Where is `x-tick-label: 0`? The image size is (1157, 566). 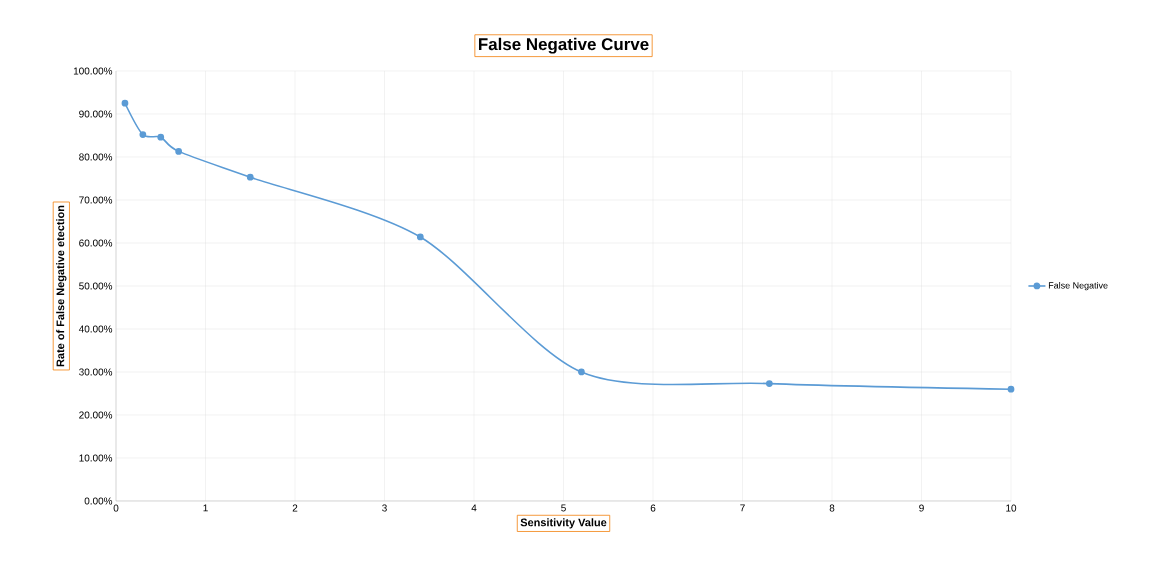
x-tick-label: 0 is located at coordinates (116, 508).